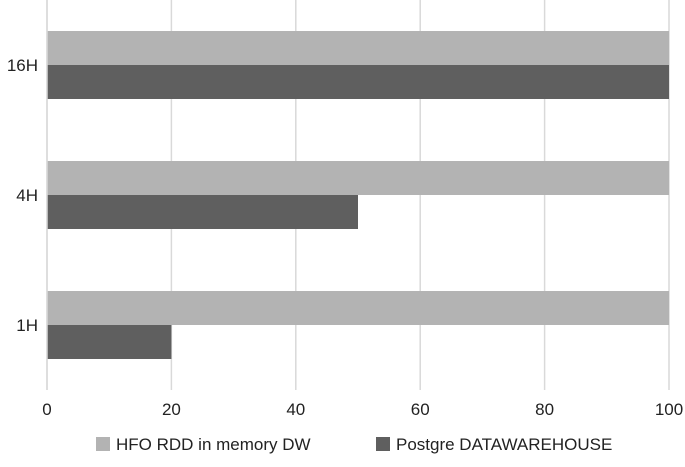 The image size is (685, 467). I want to click on category-label-4H: 4H, so click(27, 195).